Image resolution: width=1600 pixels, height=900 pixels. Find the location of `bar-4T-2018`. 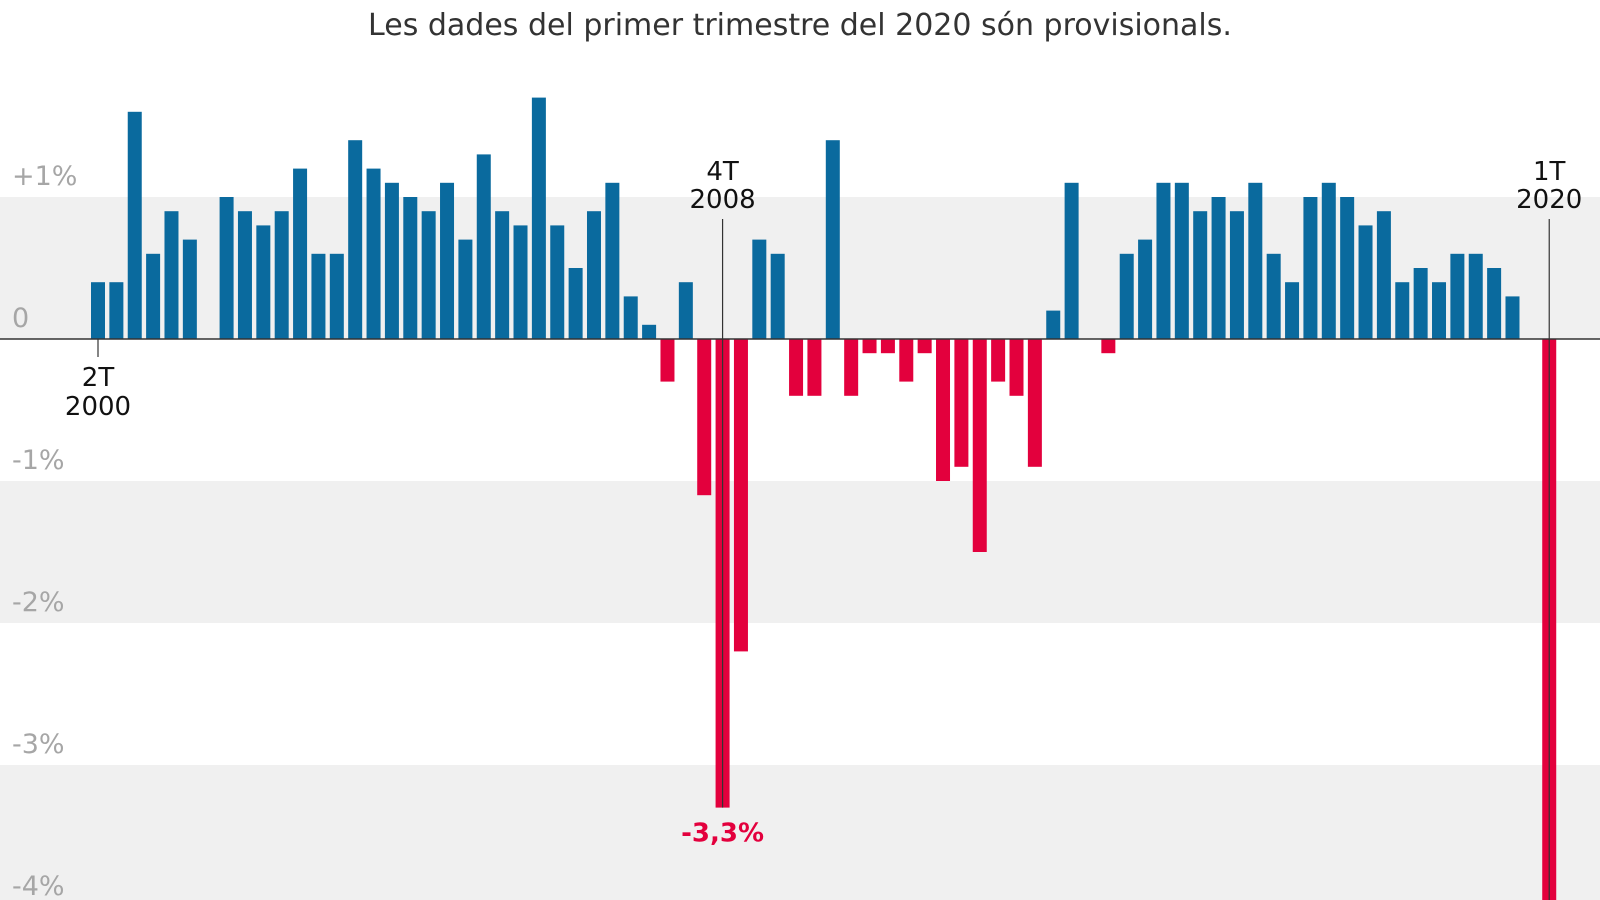

bar-4T-2018 is located at coordinates (1457, 296).